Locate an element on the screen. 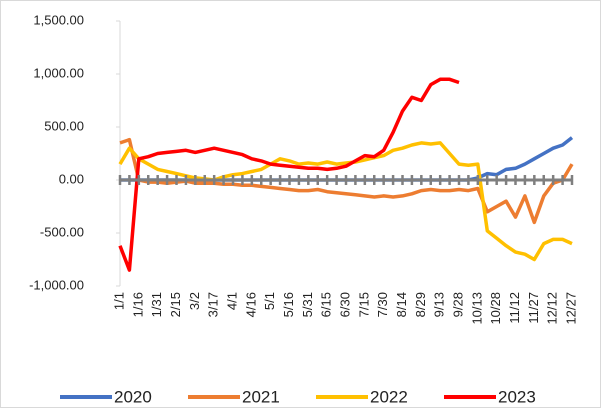 This screenshot has width=601, height=408. x-tick-label: 4/1 is located at coordinates (231, 301).